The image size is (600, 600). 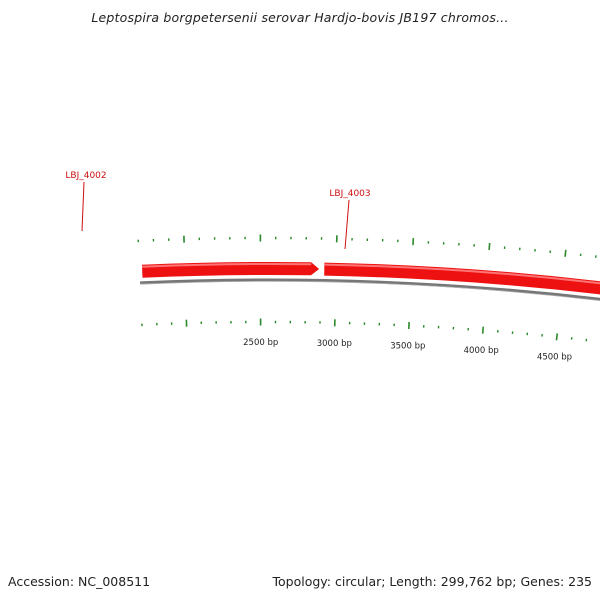 What do you see at coordinates (218, 210) in the screenshot?
I see `gene-label-layer: LBJ_4002 LBJ_4003` at bounding box center [218, 210].